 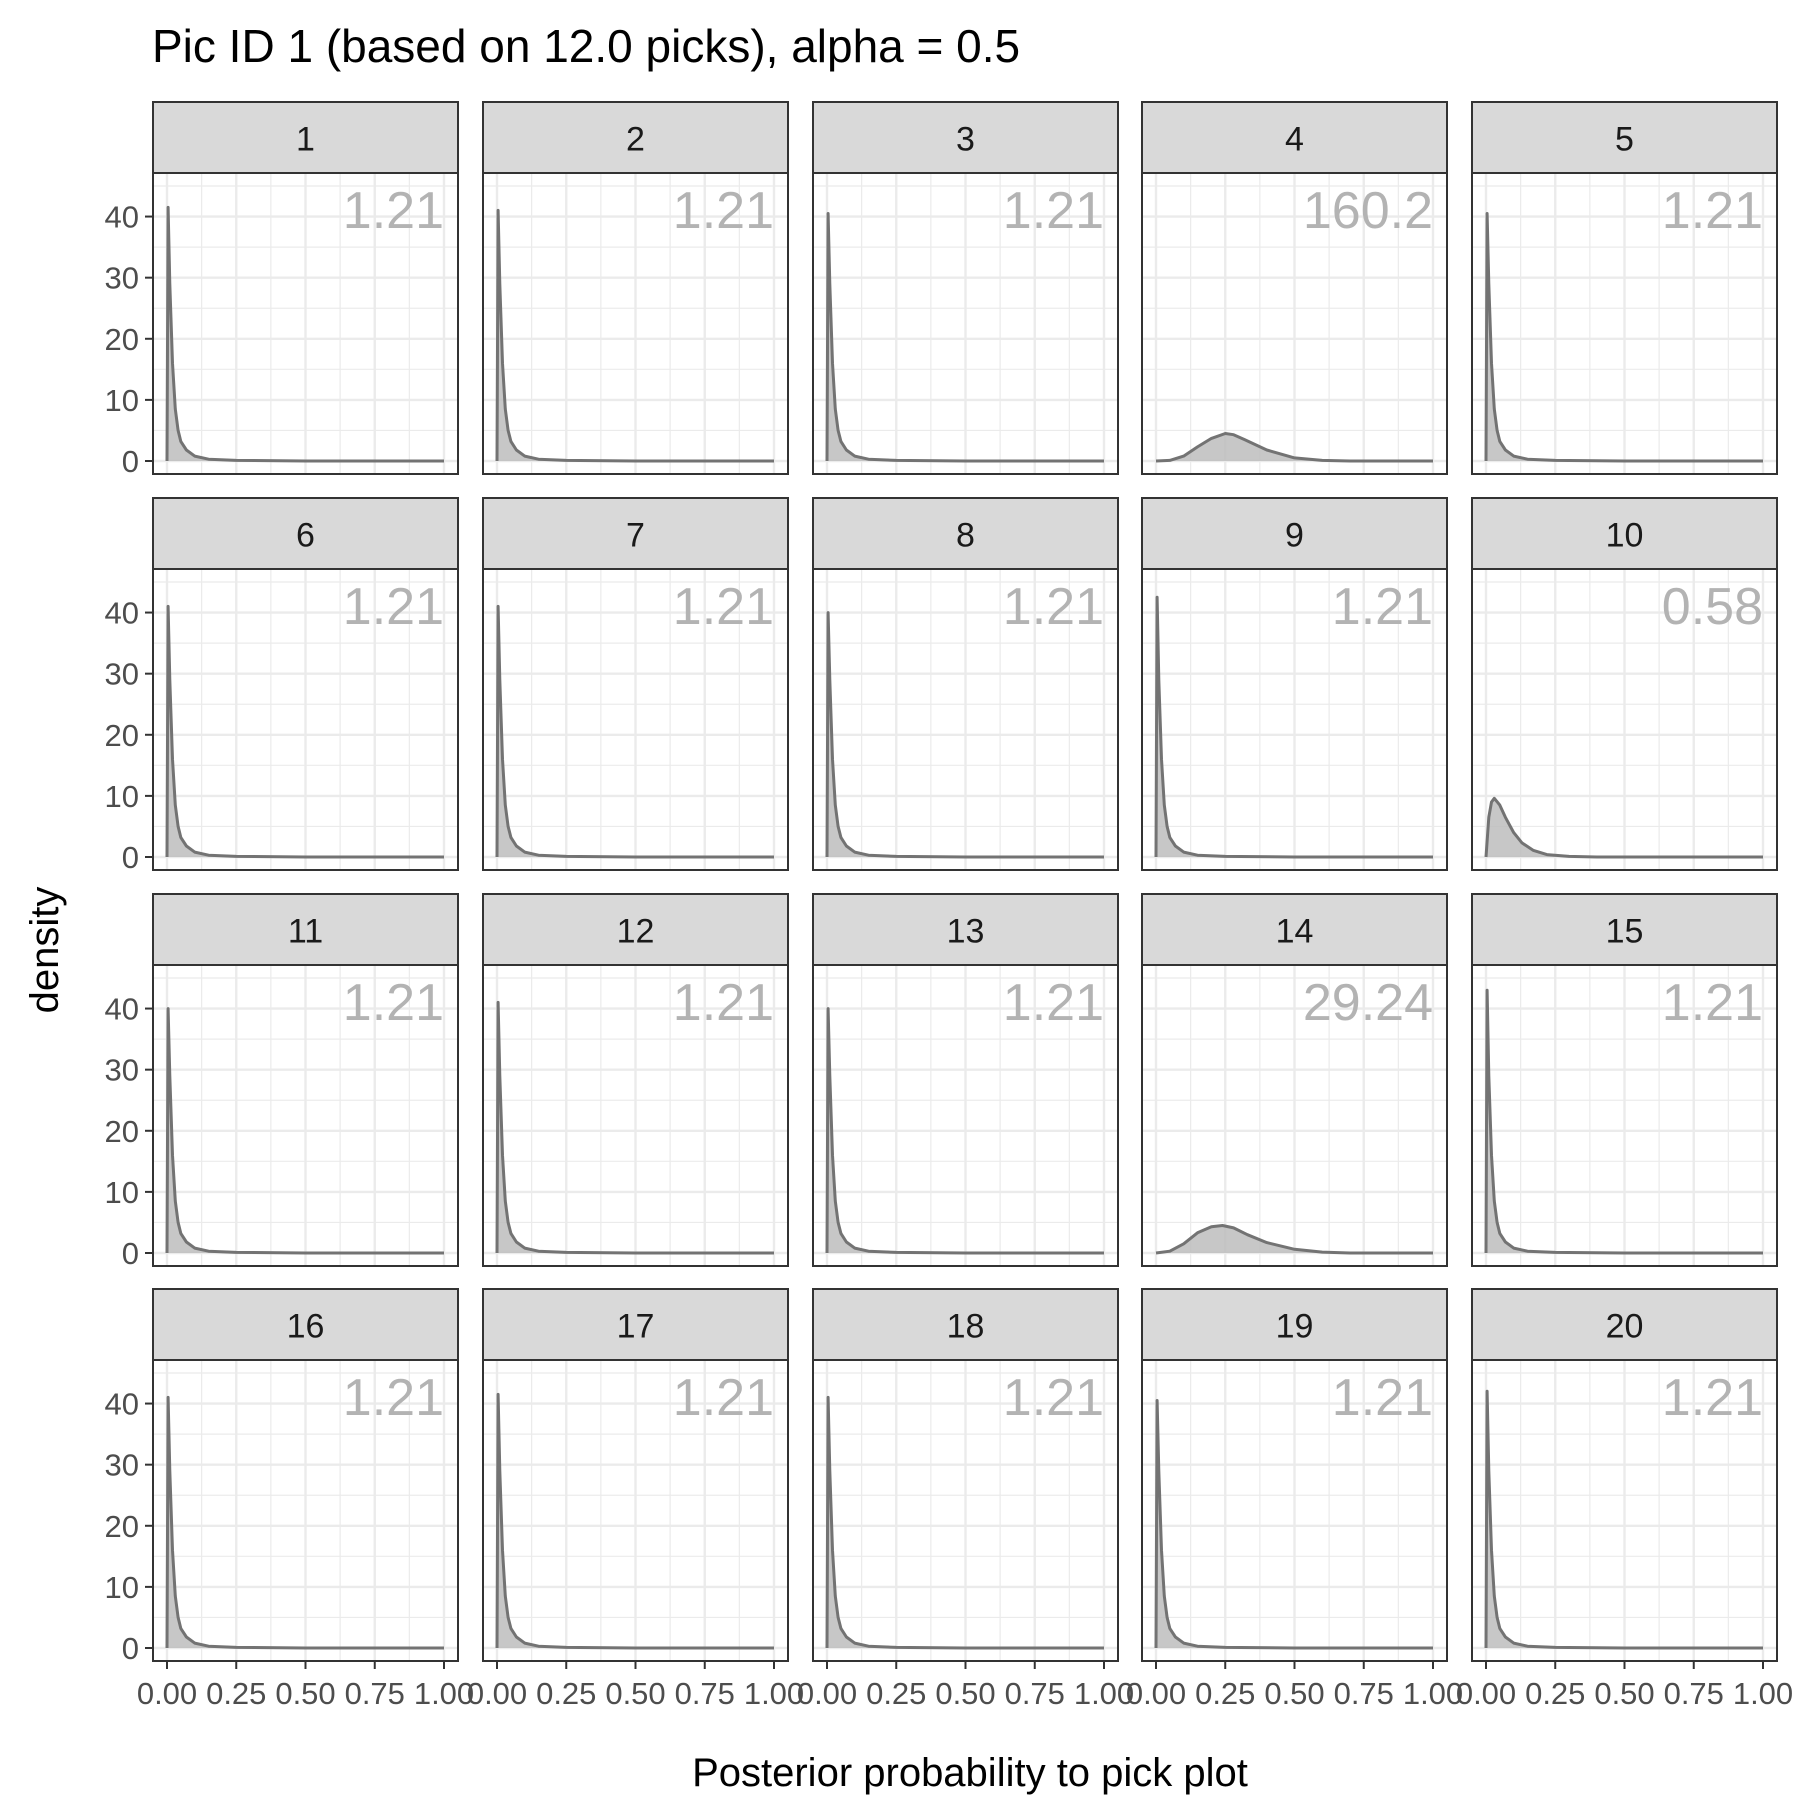 I want to click on facet-panel: 131.21, so click(x=965, y=1080).